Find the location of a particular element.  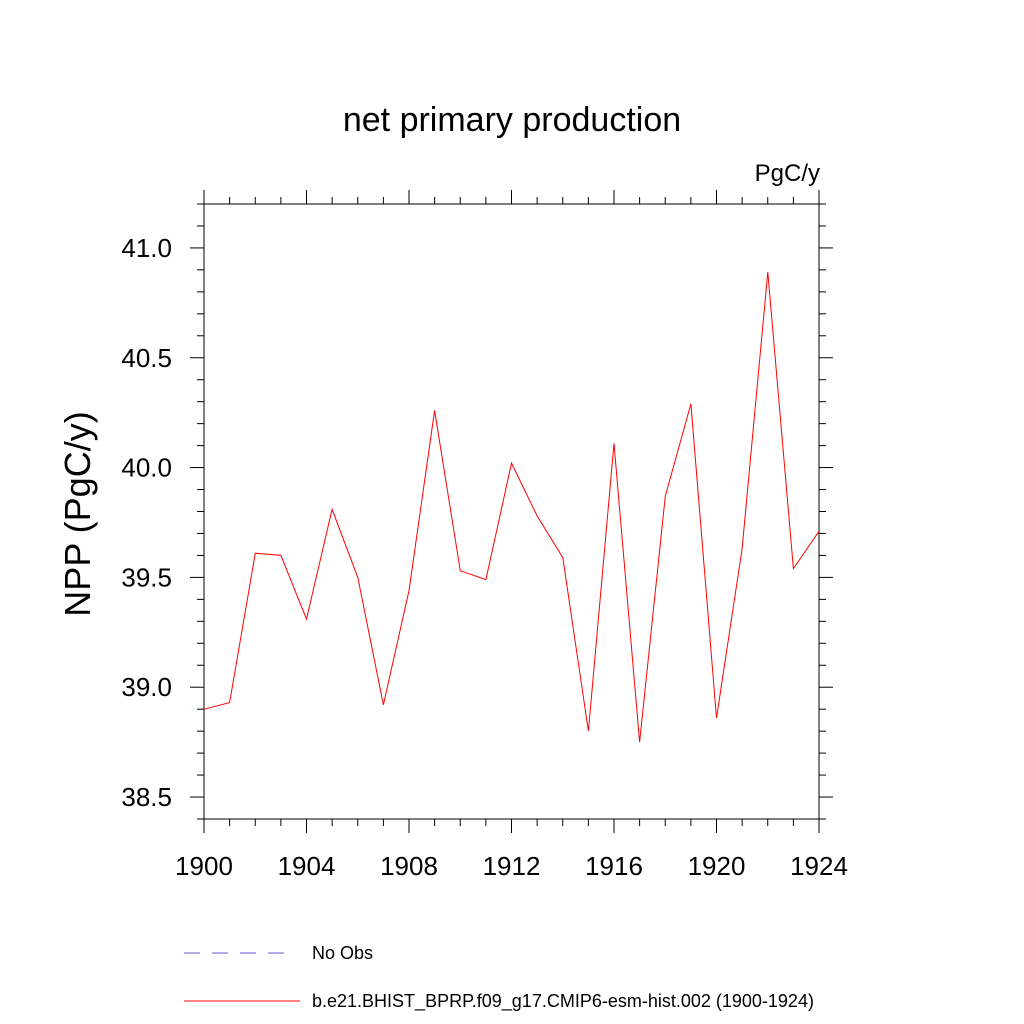

chart-title: net primary production is located at coordinates (512, 120).